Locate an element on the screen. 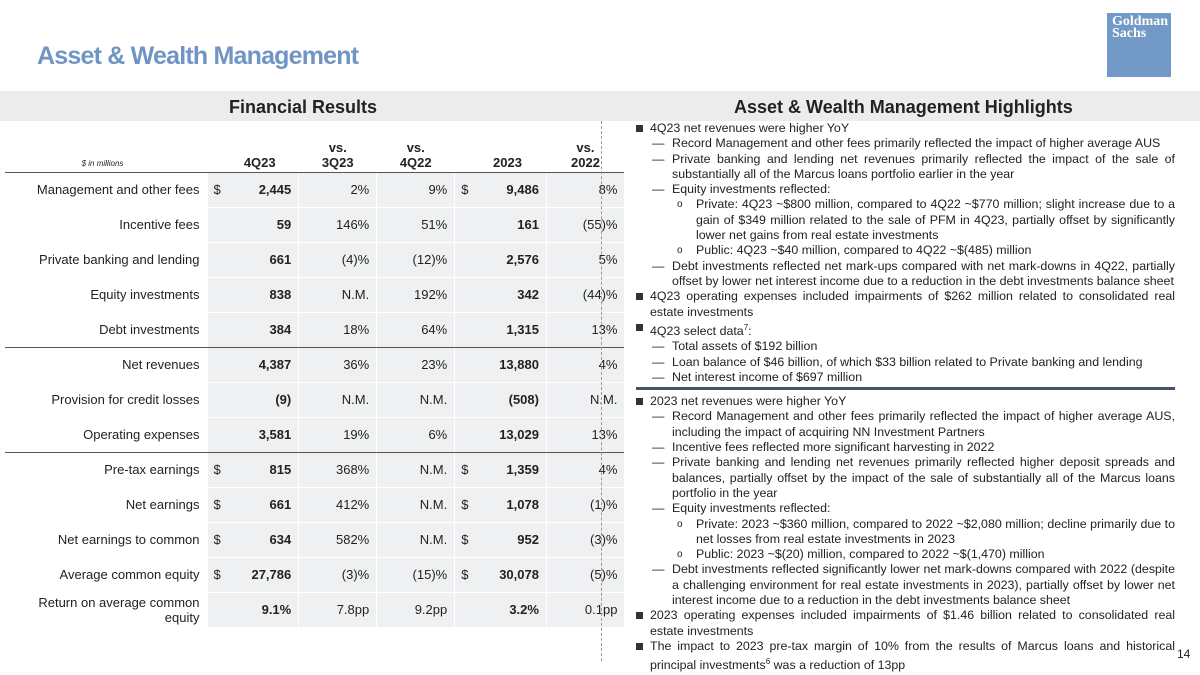  cell: 0.1pp is located at coordinates (585, 610).